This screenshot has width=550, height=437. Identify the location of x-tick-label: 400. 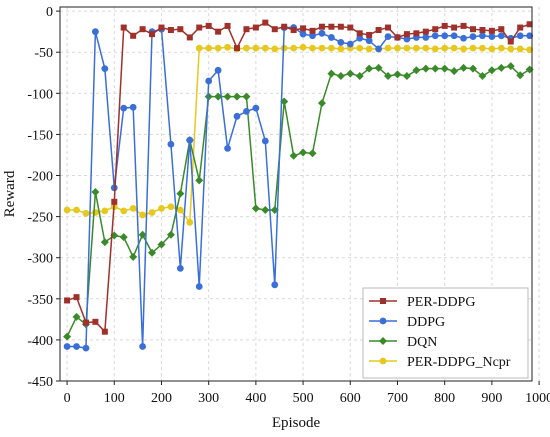
(255, 398).